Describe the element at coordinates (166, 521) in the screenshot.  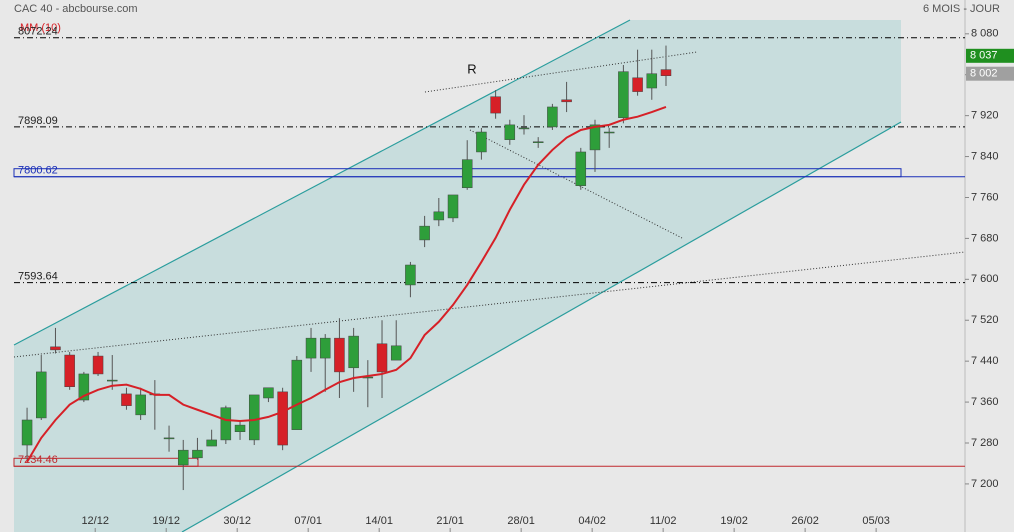
I see `x-tick-label: 19/12` at that location.